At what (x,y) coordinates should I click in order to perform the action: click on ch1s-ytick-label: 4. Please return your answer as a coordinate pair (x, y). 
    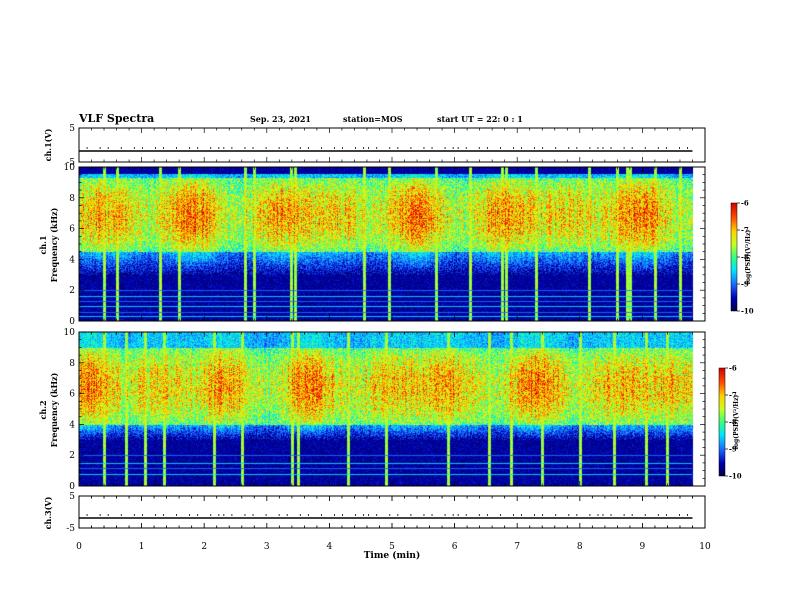
    Looking at the image, I should click on (72, 260).